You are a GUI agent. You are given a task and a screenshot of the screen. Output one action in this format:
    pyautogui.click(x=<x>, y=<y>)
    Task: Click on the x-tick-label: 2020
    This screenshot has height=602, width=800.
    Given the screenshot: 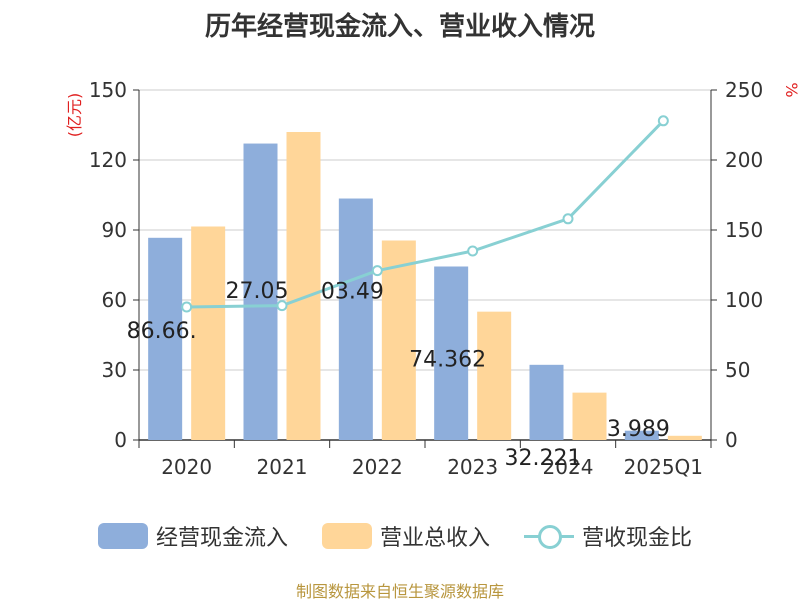 What is the action you would take?
    pyautogui.click(x=186, y=467)
    